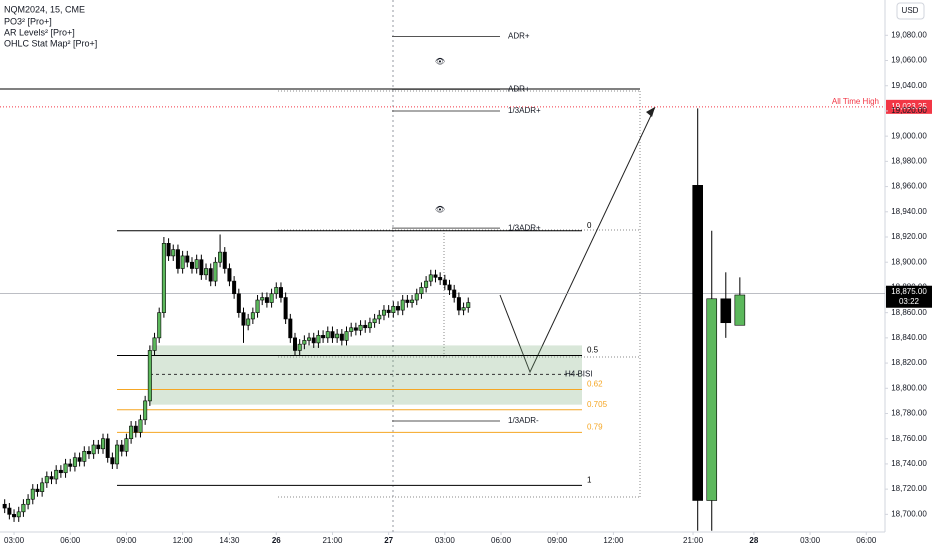 The height and width of the screenshot is (550, 932). I want to click on bisi-label: H4 BISI, so click(579, 374).